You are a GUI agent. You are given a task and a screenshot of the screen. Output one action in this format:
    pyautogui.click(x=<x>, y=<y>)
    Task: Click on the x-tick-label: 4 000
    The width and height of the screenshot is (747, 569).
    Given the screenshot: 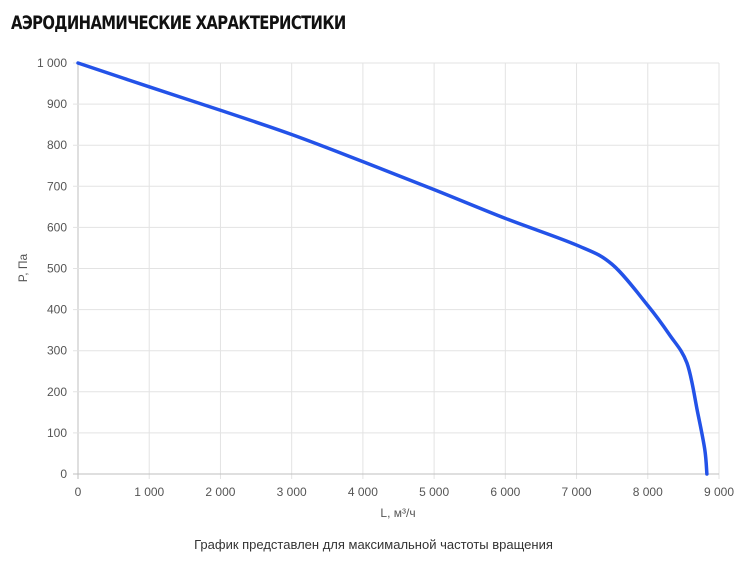 What is the action you would take?
    pyautogui.click(x=363, y=492)
    